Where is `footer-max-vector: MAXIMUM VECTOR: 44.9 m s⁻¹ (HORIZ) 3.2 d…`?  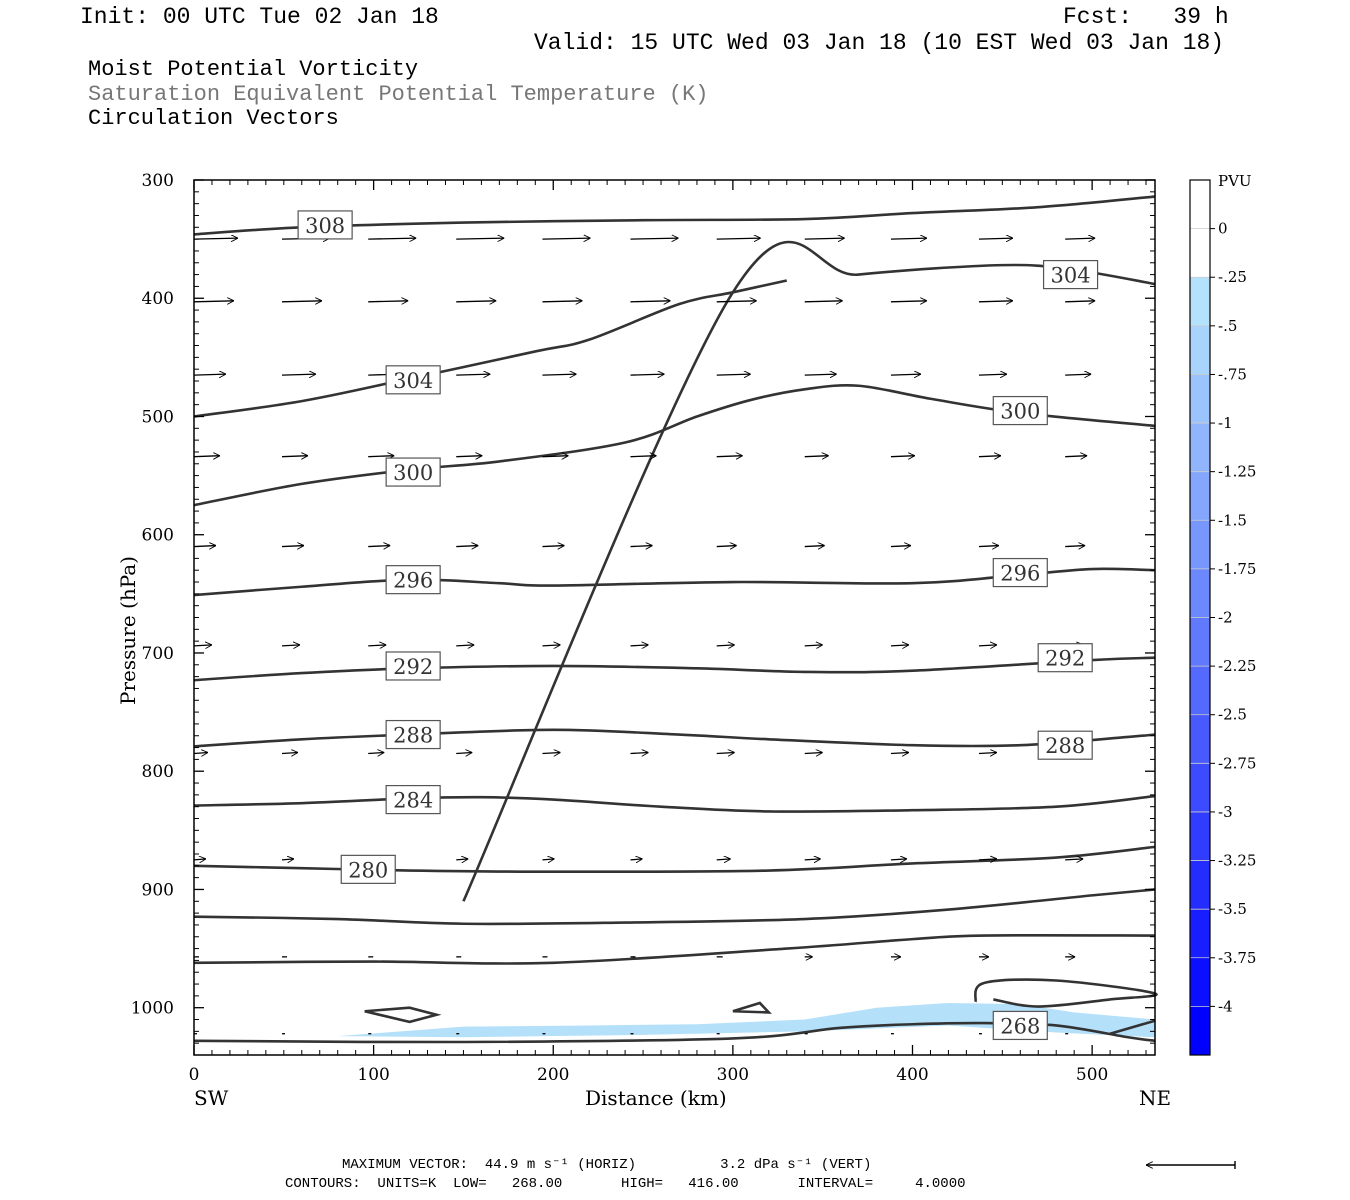
footer-max-vector: MAXIMUM VECTOR: 44.9 m s⁻¹ (HORIZ) 3.2 d… is located at coordinates (607, 1165).